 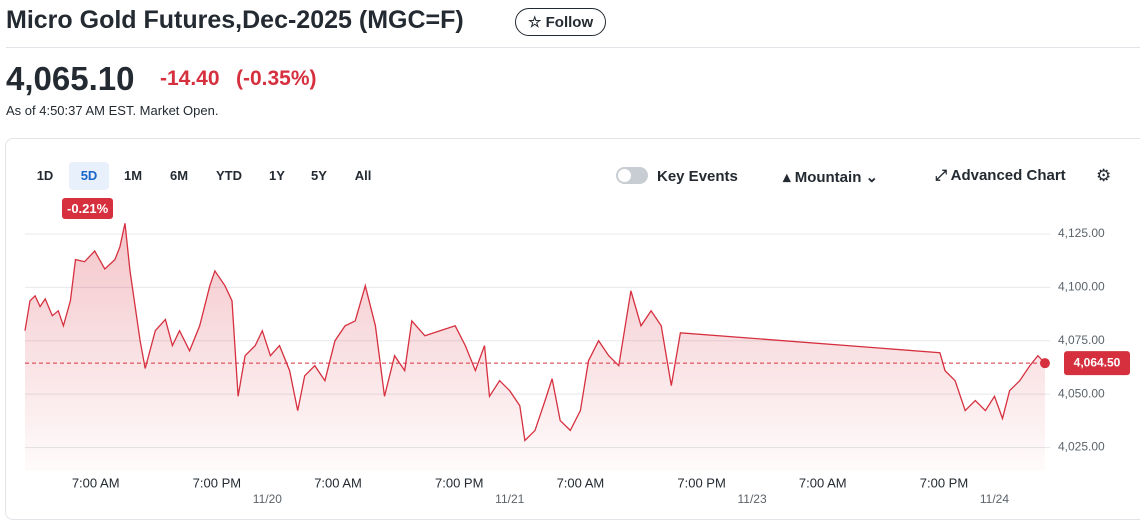 What do you see at coordinates (267, 499) in the screenshot?
I see `date-tick-label: 11/20` at bounding box center [267, 499].